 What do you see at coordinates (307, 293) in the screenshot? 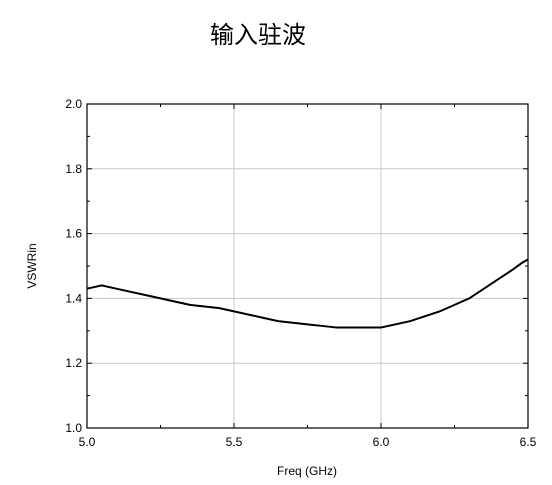
I see `series-line` at bounding box center [307, 293].